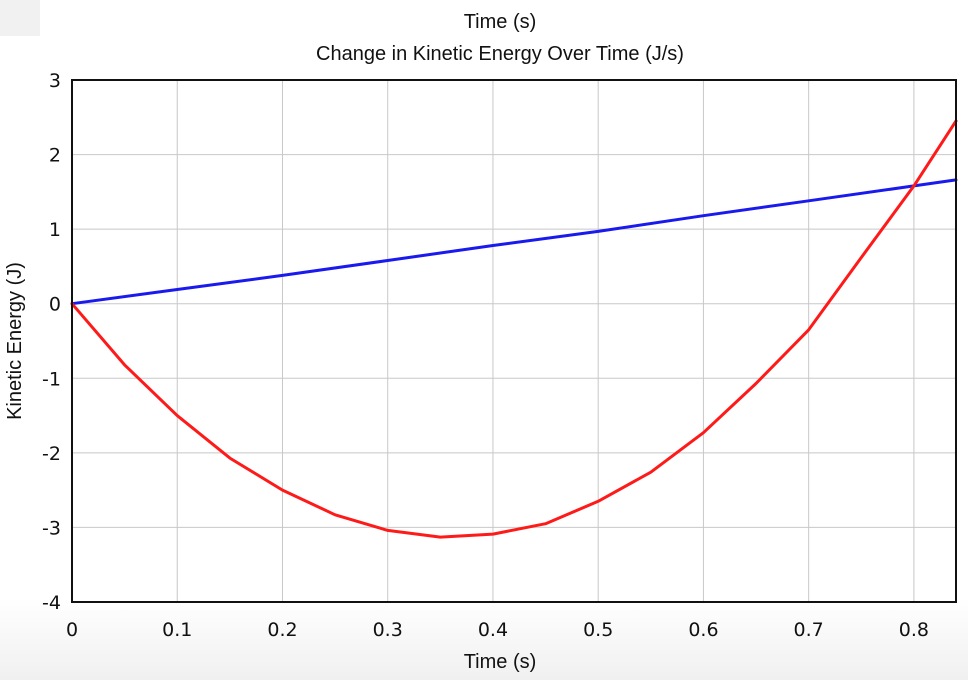 This screenshot has height=680, width=968. I want to click on x-tick-label-6: 0.6, so click(703, 630).